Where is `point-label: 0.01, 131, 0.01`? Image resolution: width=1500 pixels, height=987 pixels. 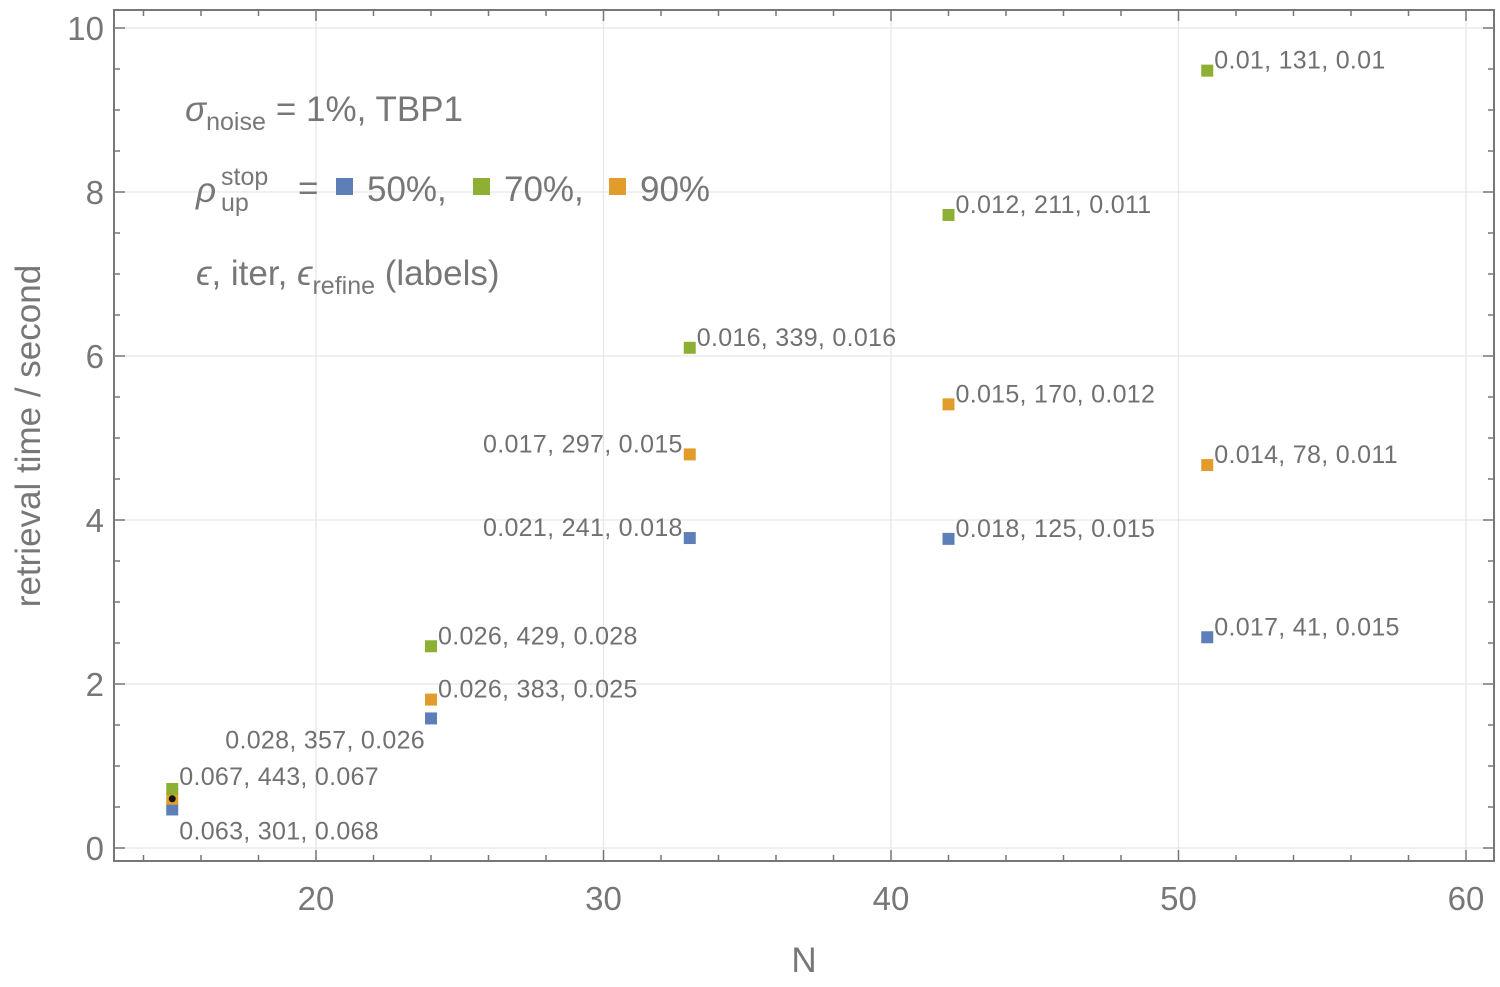
point-label: 0.01, 131, 0.01 is located at coordinates (1299, 61).